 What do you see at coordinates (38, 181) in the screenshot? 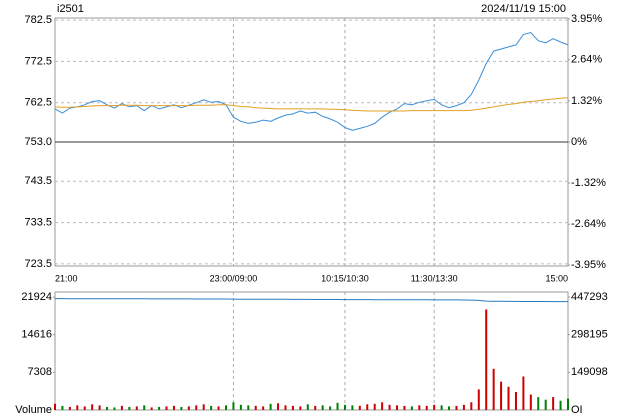
I see `y-tick-label: 743.5` at bounding box center [38, 181].